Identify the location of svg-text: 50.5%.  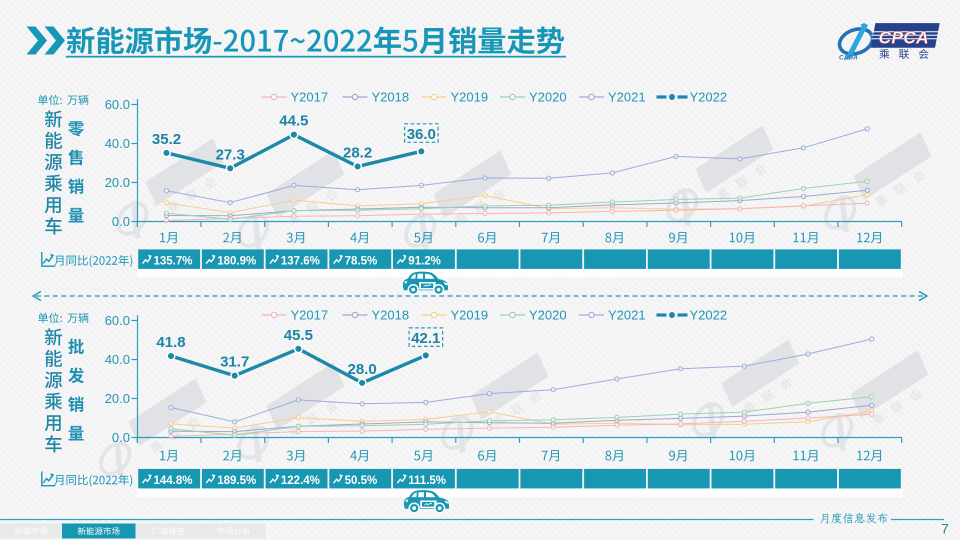
(361, 481).